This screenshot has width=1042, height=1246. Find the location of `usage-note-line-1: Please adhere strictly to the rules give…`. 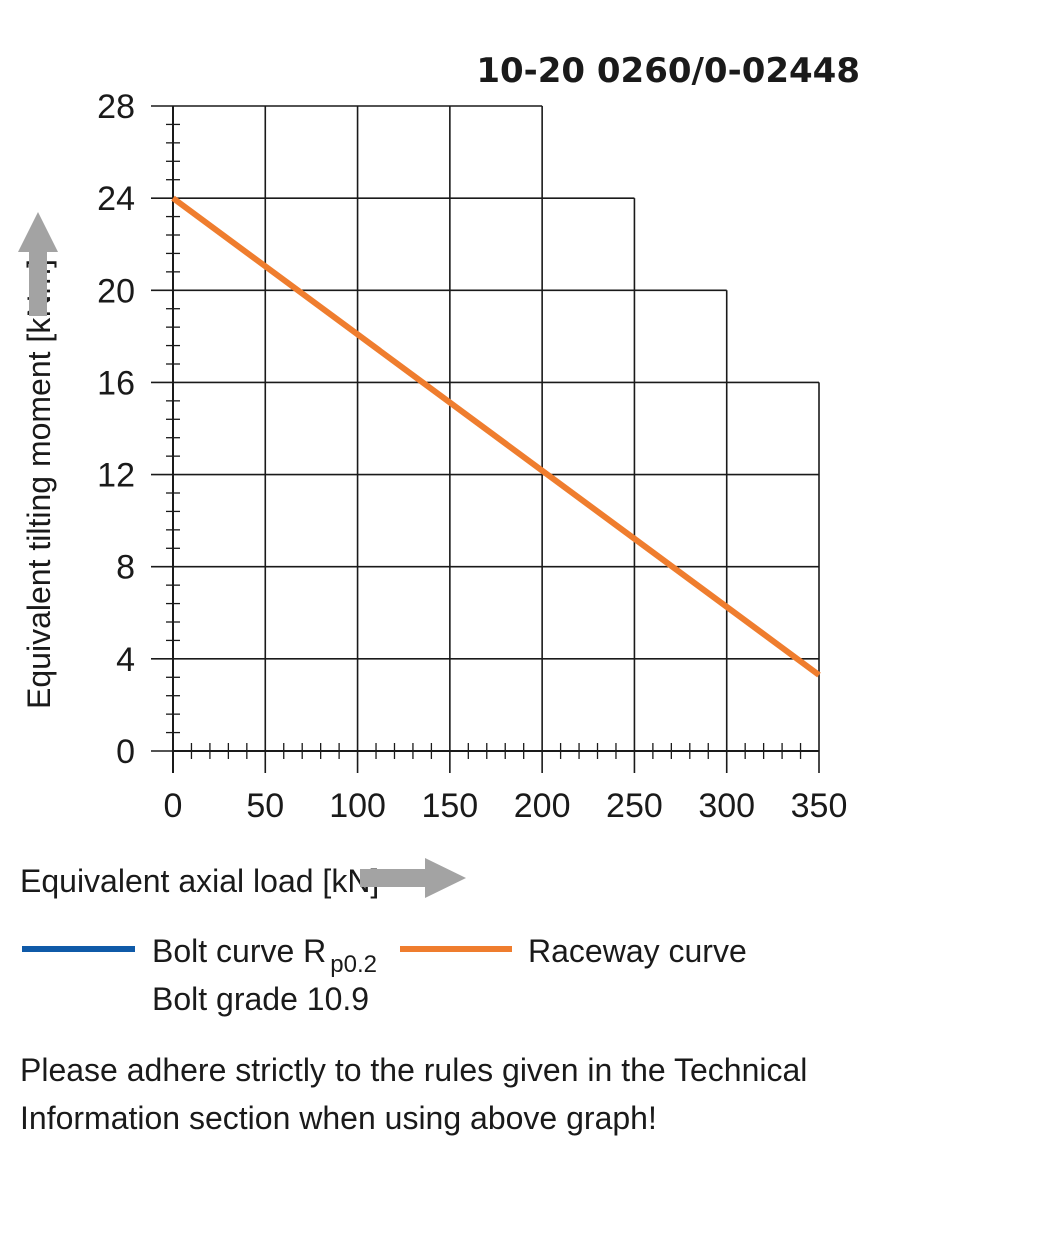

usage-note-line-1: Please adhere strictly to the rules give… is located at coordinates (414, 1070).